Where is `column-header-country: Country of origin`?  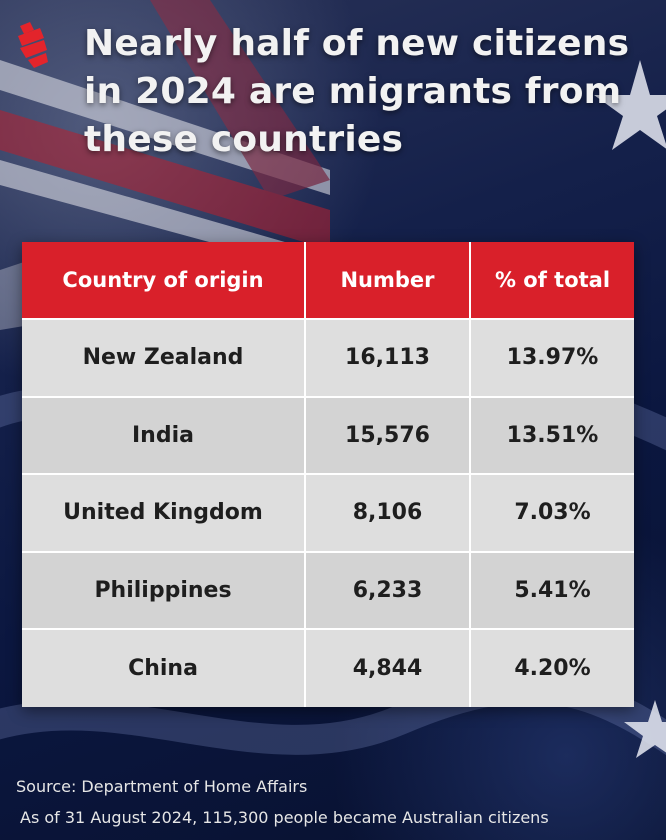 column-header-country: Country of origin is located at coordinates (164, 280).